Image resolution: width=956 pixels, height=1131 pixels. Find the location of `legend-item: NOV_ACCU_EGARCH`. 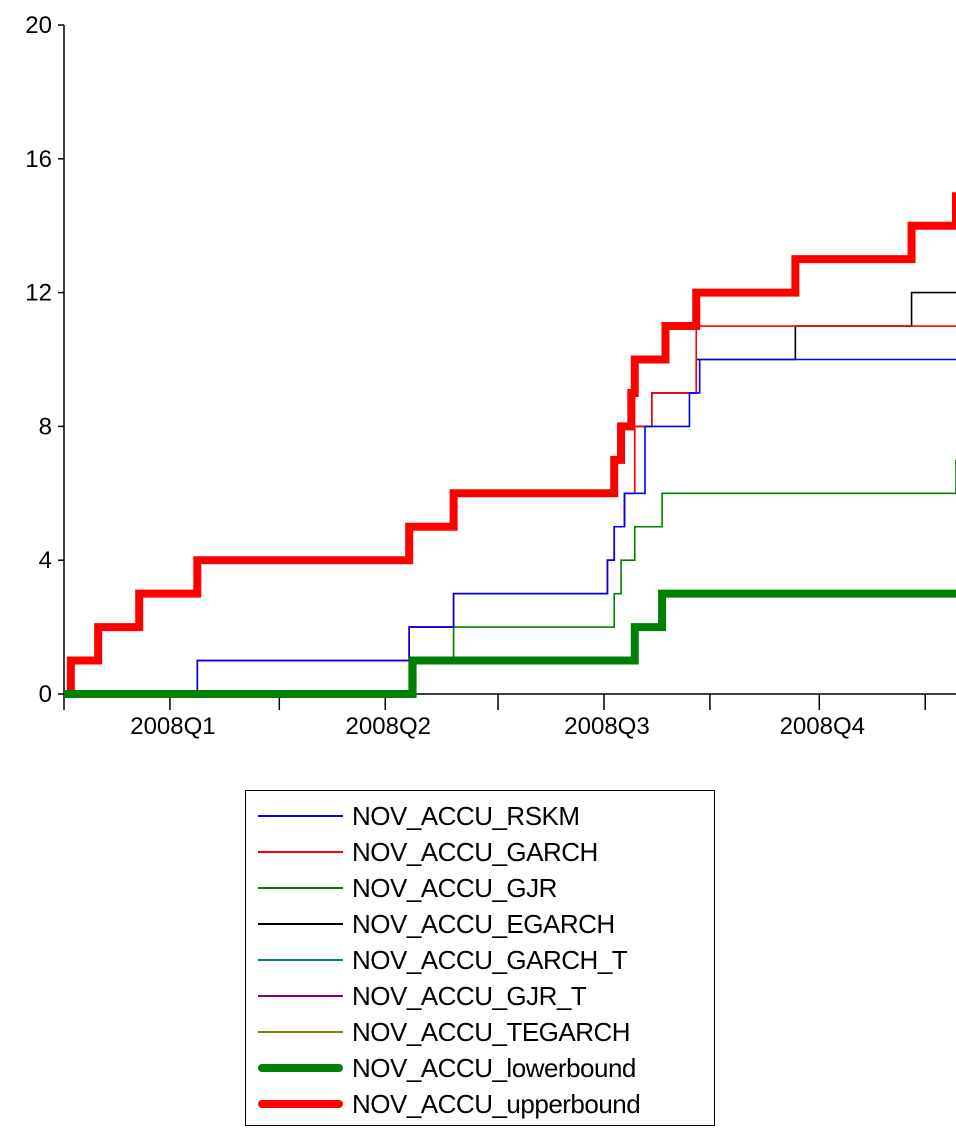

legend-item: NOV_ACCU_EGARCH is located at coordinates (480, 925).